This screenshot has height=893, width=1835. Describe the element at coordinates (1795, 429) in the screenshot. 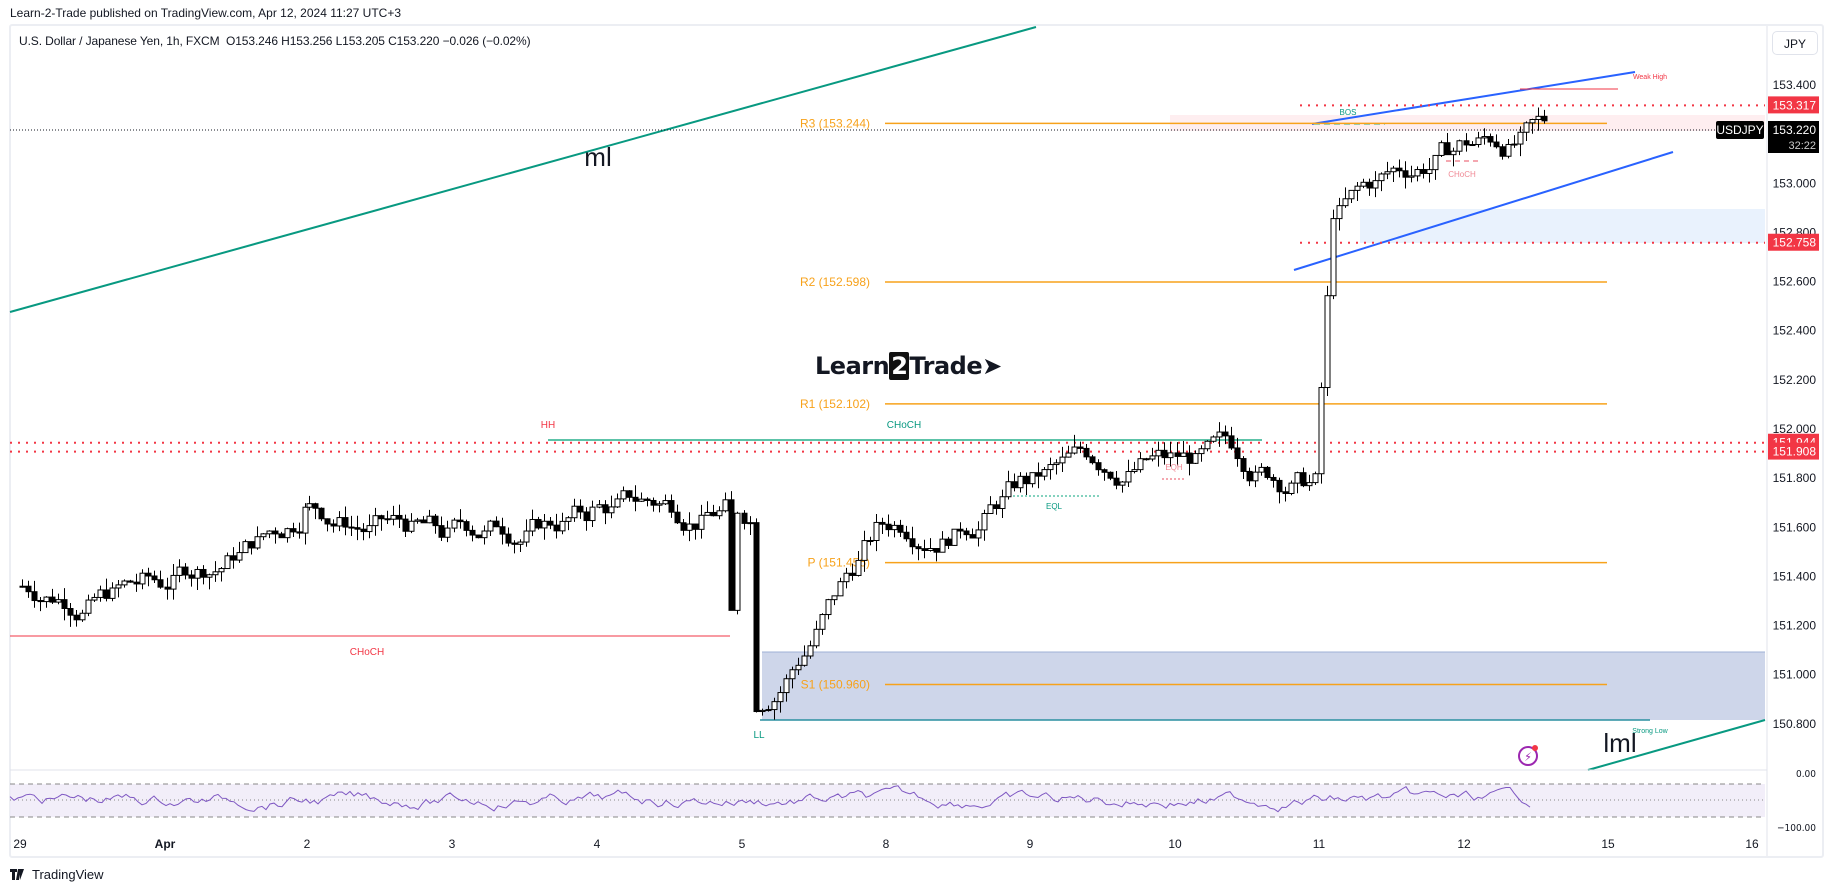

I see `price-tick: 152.000` at that location.